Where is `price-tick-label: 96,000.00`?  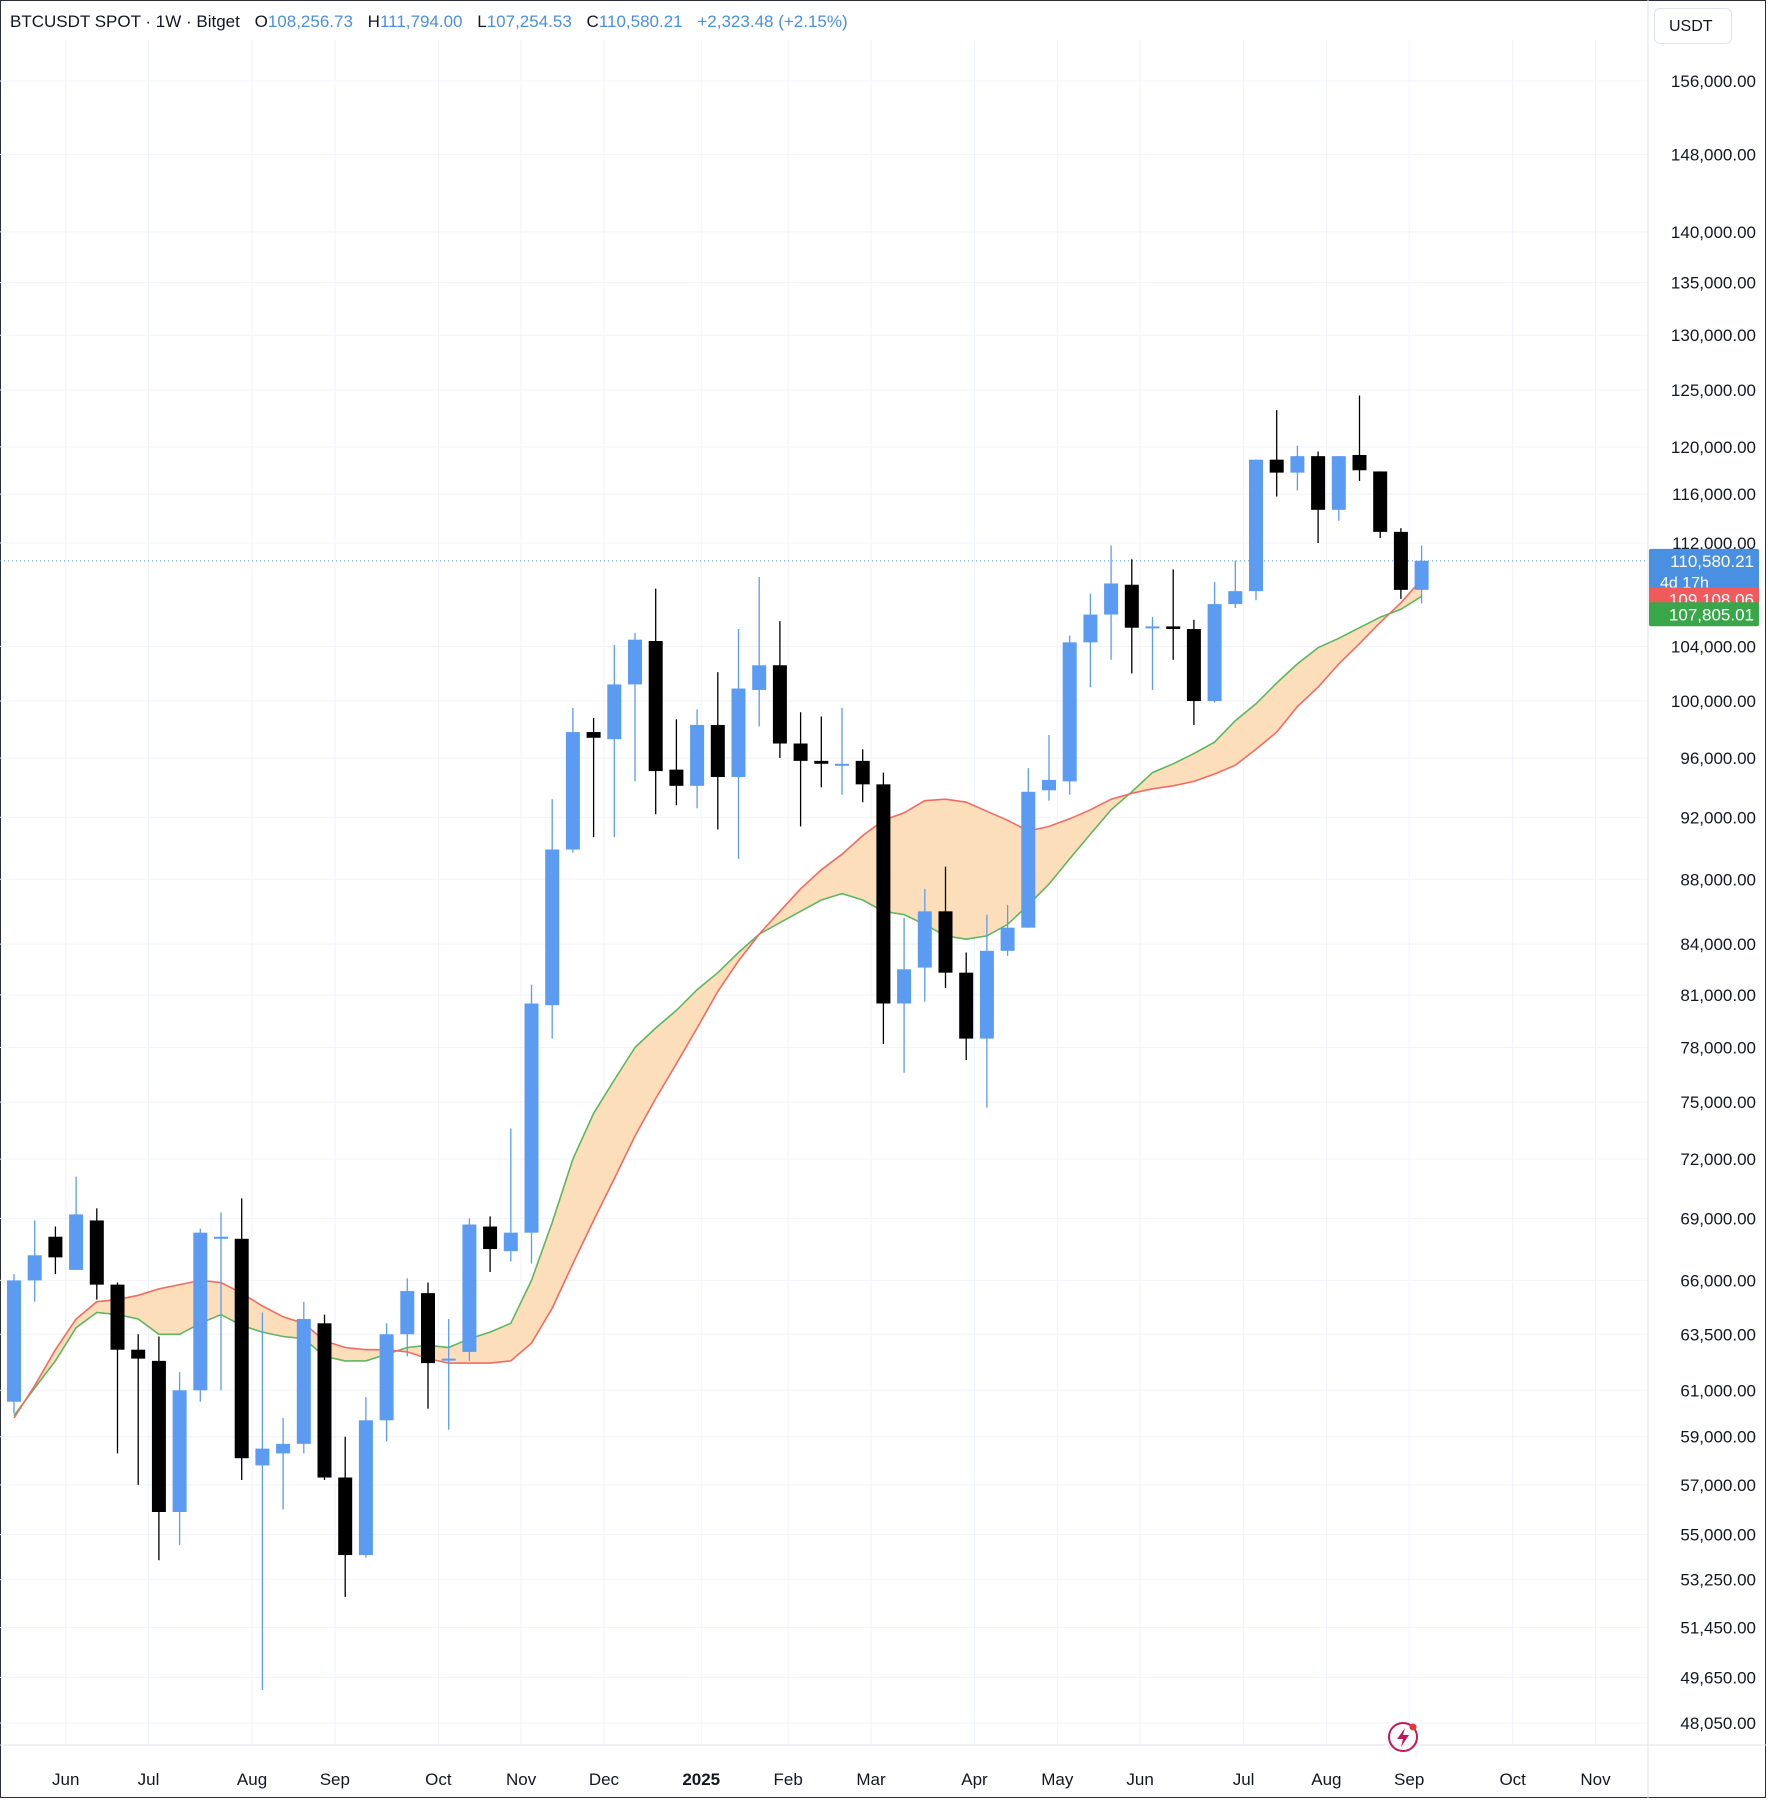 price-tick-label: 96,000.00 is located at coordinates (1718, 758).